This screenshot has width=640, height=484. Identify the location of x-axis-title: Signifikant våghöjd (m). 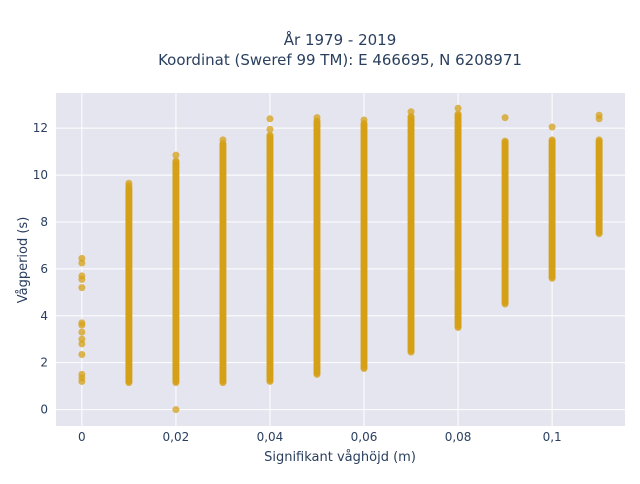
(340, 457).